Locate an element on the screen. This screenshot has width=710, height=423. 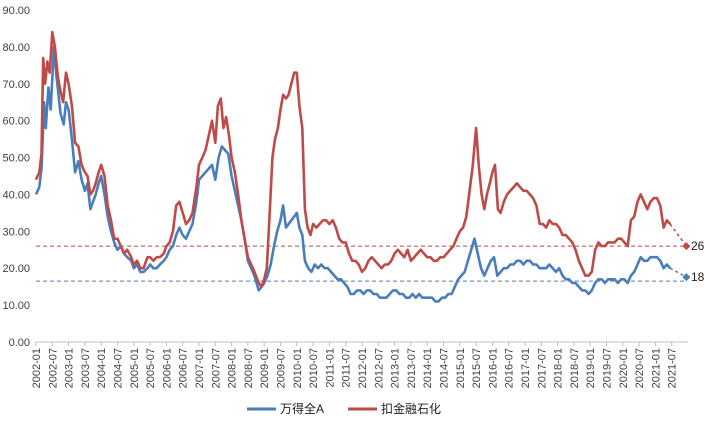
x-tick-label: 2014-01 is located at coordinates (428, 368).